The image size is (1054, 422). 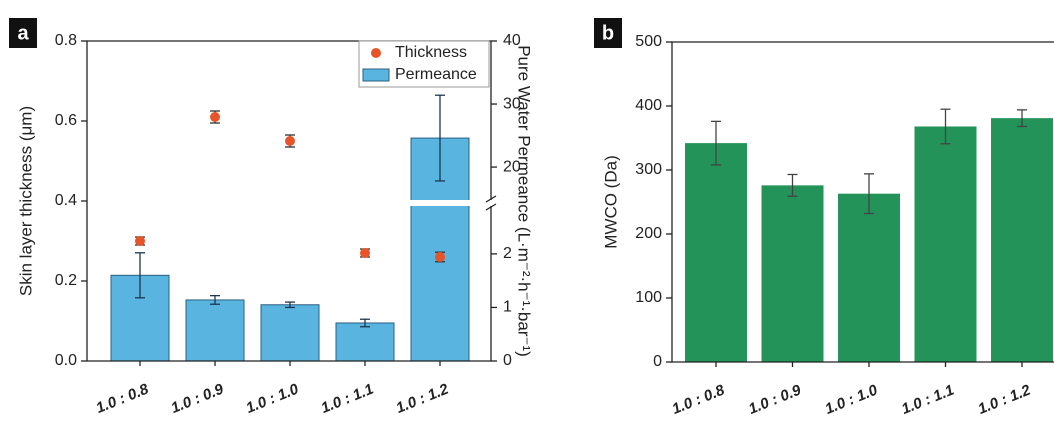 I want to click on y-tick-label: 200, so click(x=648, y=233).